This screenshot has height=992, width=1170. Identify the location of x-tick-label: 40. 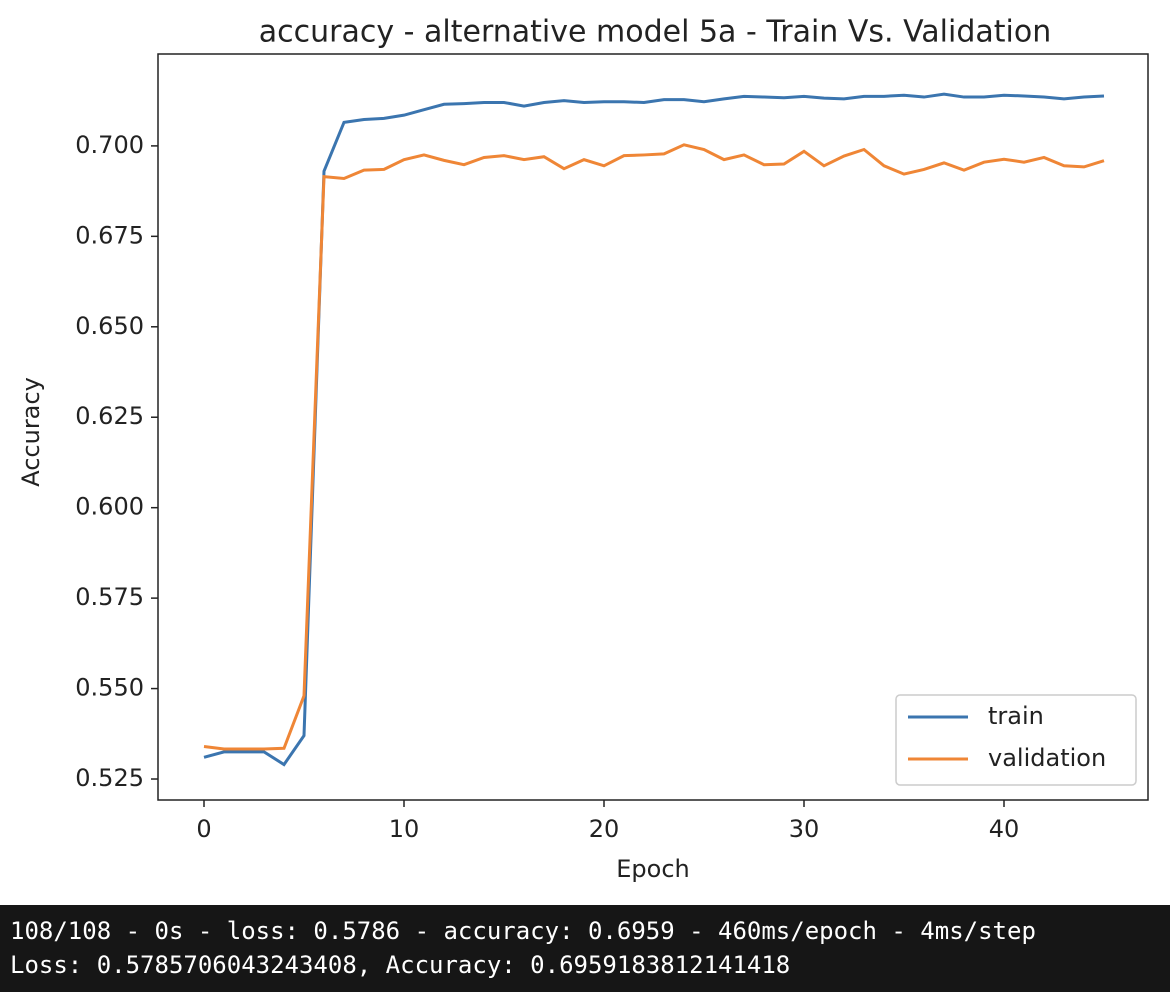
(1004, 829).